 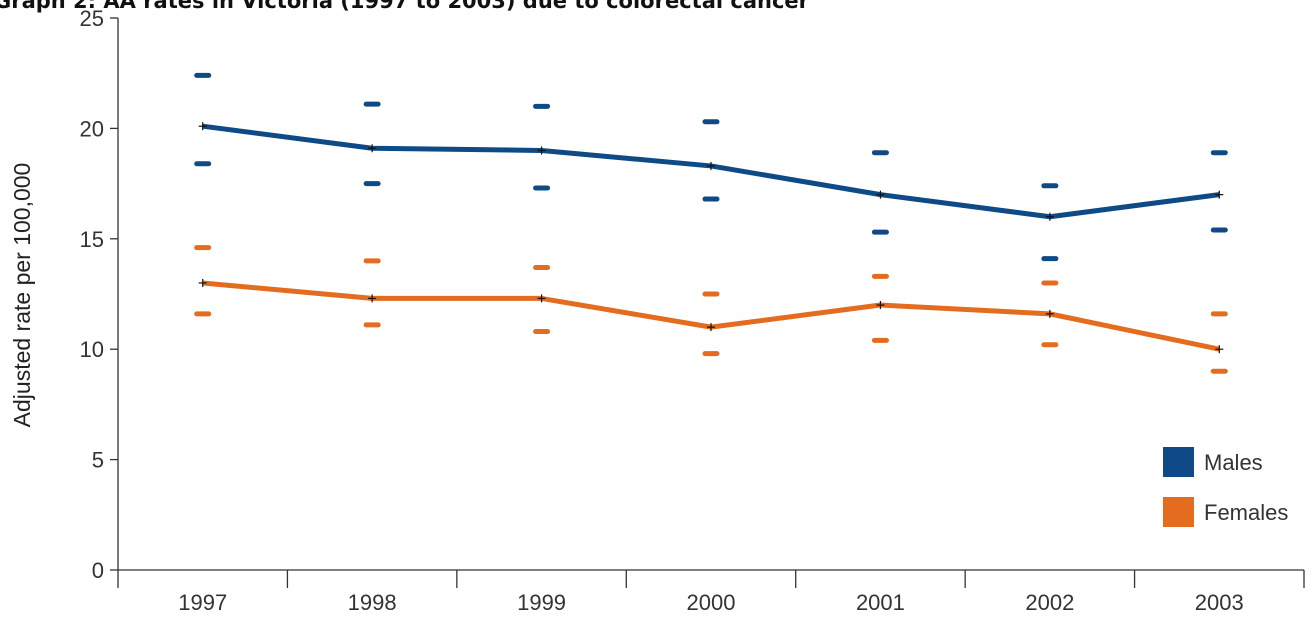 What do you see at coordinates (711, 602) in the screenshot?
I see `x-tick-label: 2000` at bounding box center [711, 602].